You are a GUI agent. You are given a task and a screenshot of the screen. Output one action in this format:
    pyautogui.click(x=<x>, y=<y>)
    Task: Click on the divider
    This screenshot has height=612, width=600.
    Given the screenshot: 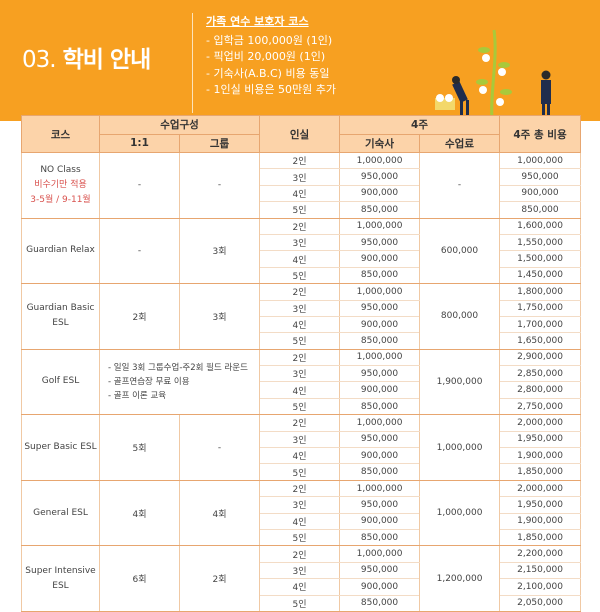 What is the action you would take?
    pyautogui.click(x=192, y=63)
    